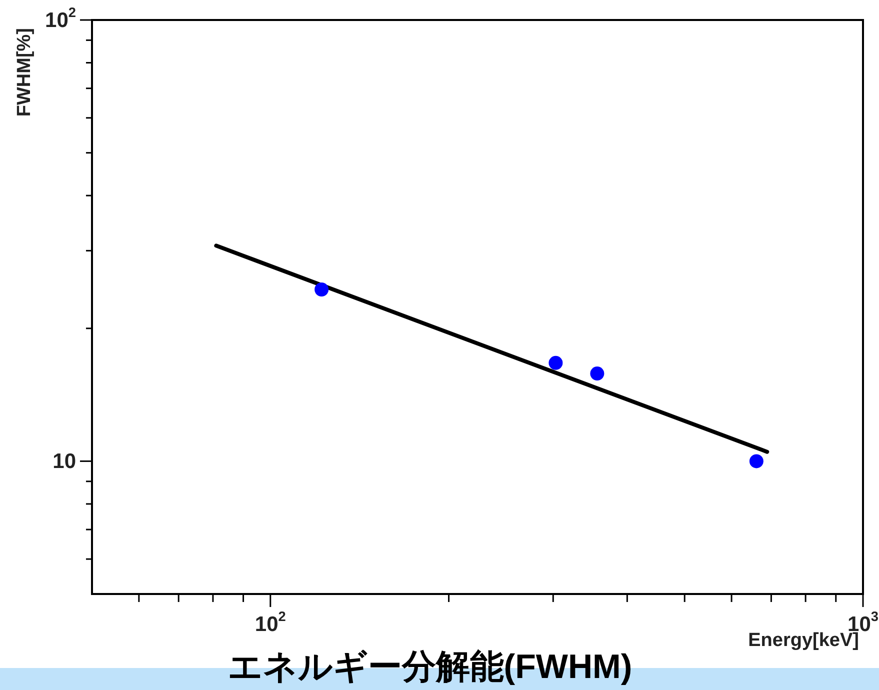 The width and height of the screenshot is (879, 690). Describe the element at coordinates (24, 72) in the screenshot. I see `y-axis-title: FWHM[%]` at that location.